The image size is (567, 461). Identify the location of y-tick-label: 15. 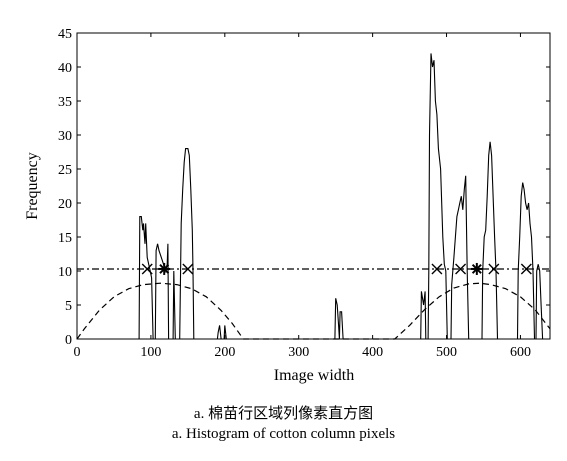
(65, 238).